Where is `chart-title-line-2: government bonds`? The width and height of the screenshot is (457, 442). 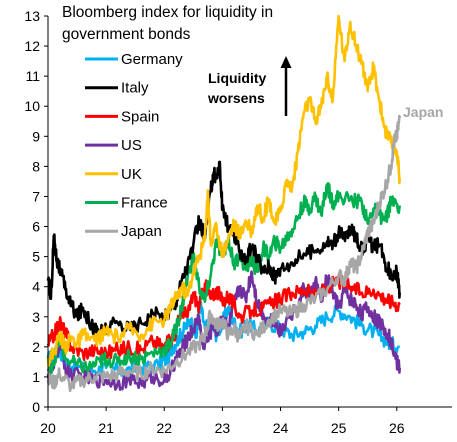
chart-title-line-2: government bonds is located at coordinates (126, 34).